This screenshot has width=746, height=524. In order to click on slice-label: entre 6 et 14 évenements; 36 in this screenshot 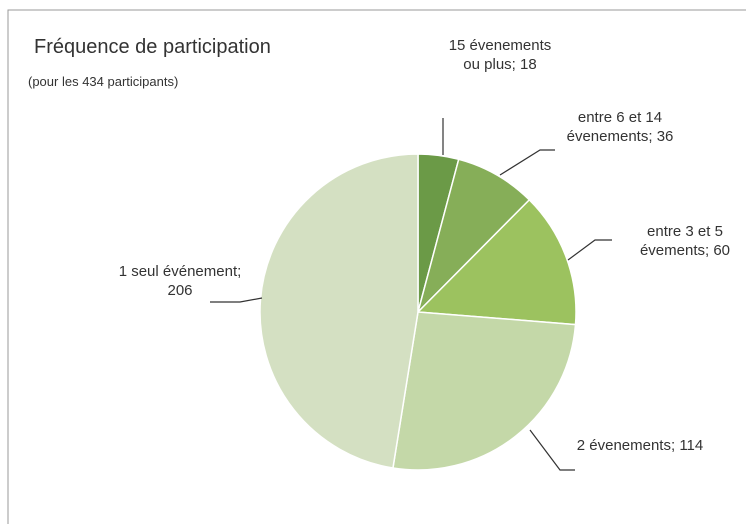, I will do `click(620, 127)`.